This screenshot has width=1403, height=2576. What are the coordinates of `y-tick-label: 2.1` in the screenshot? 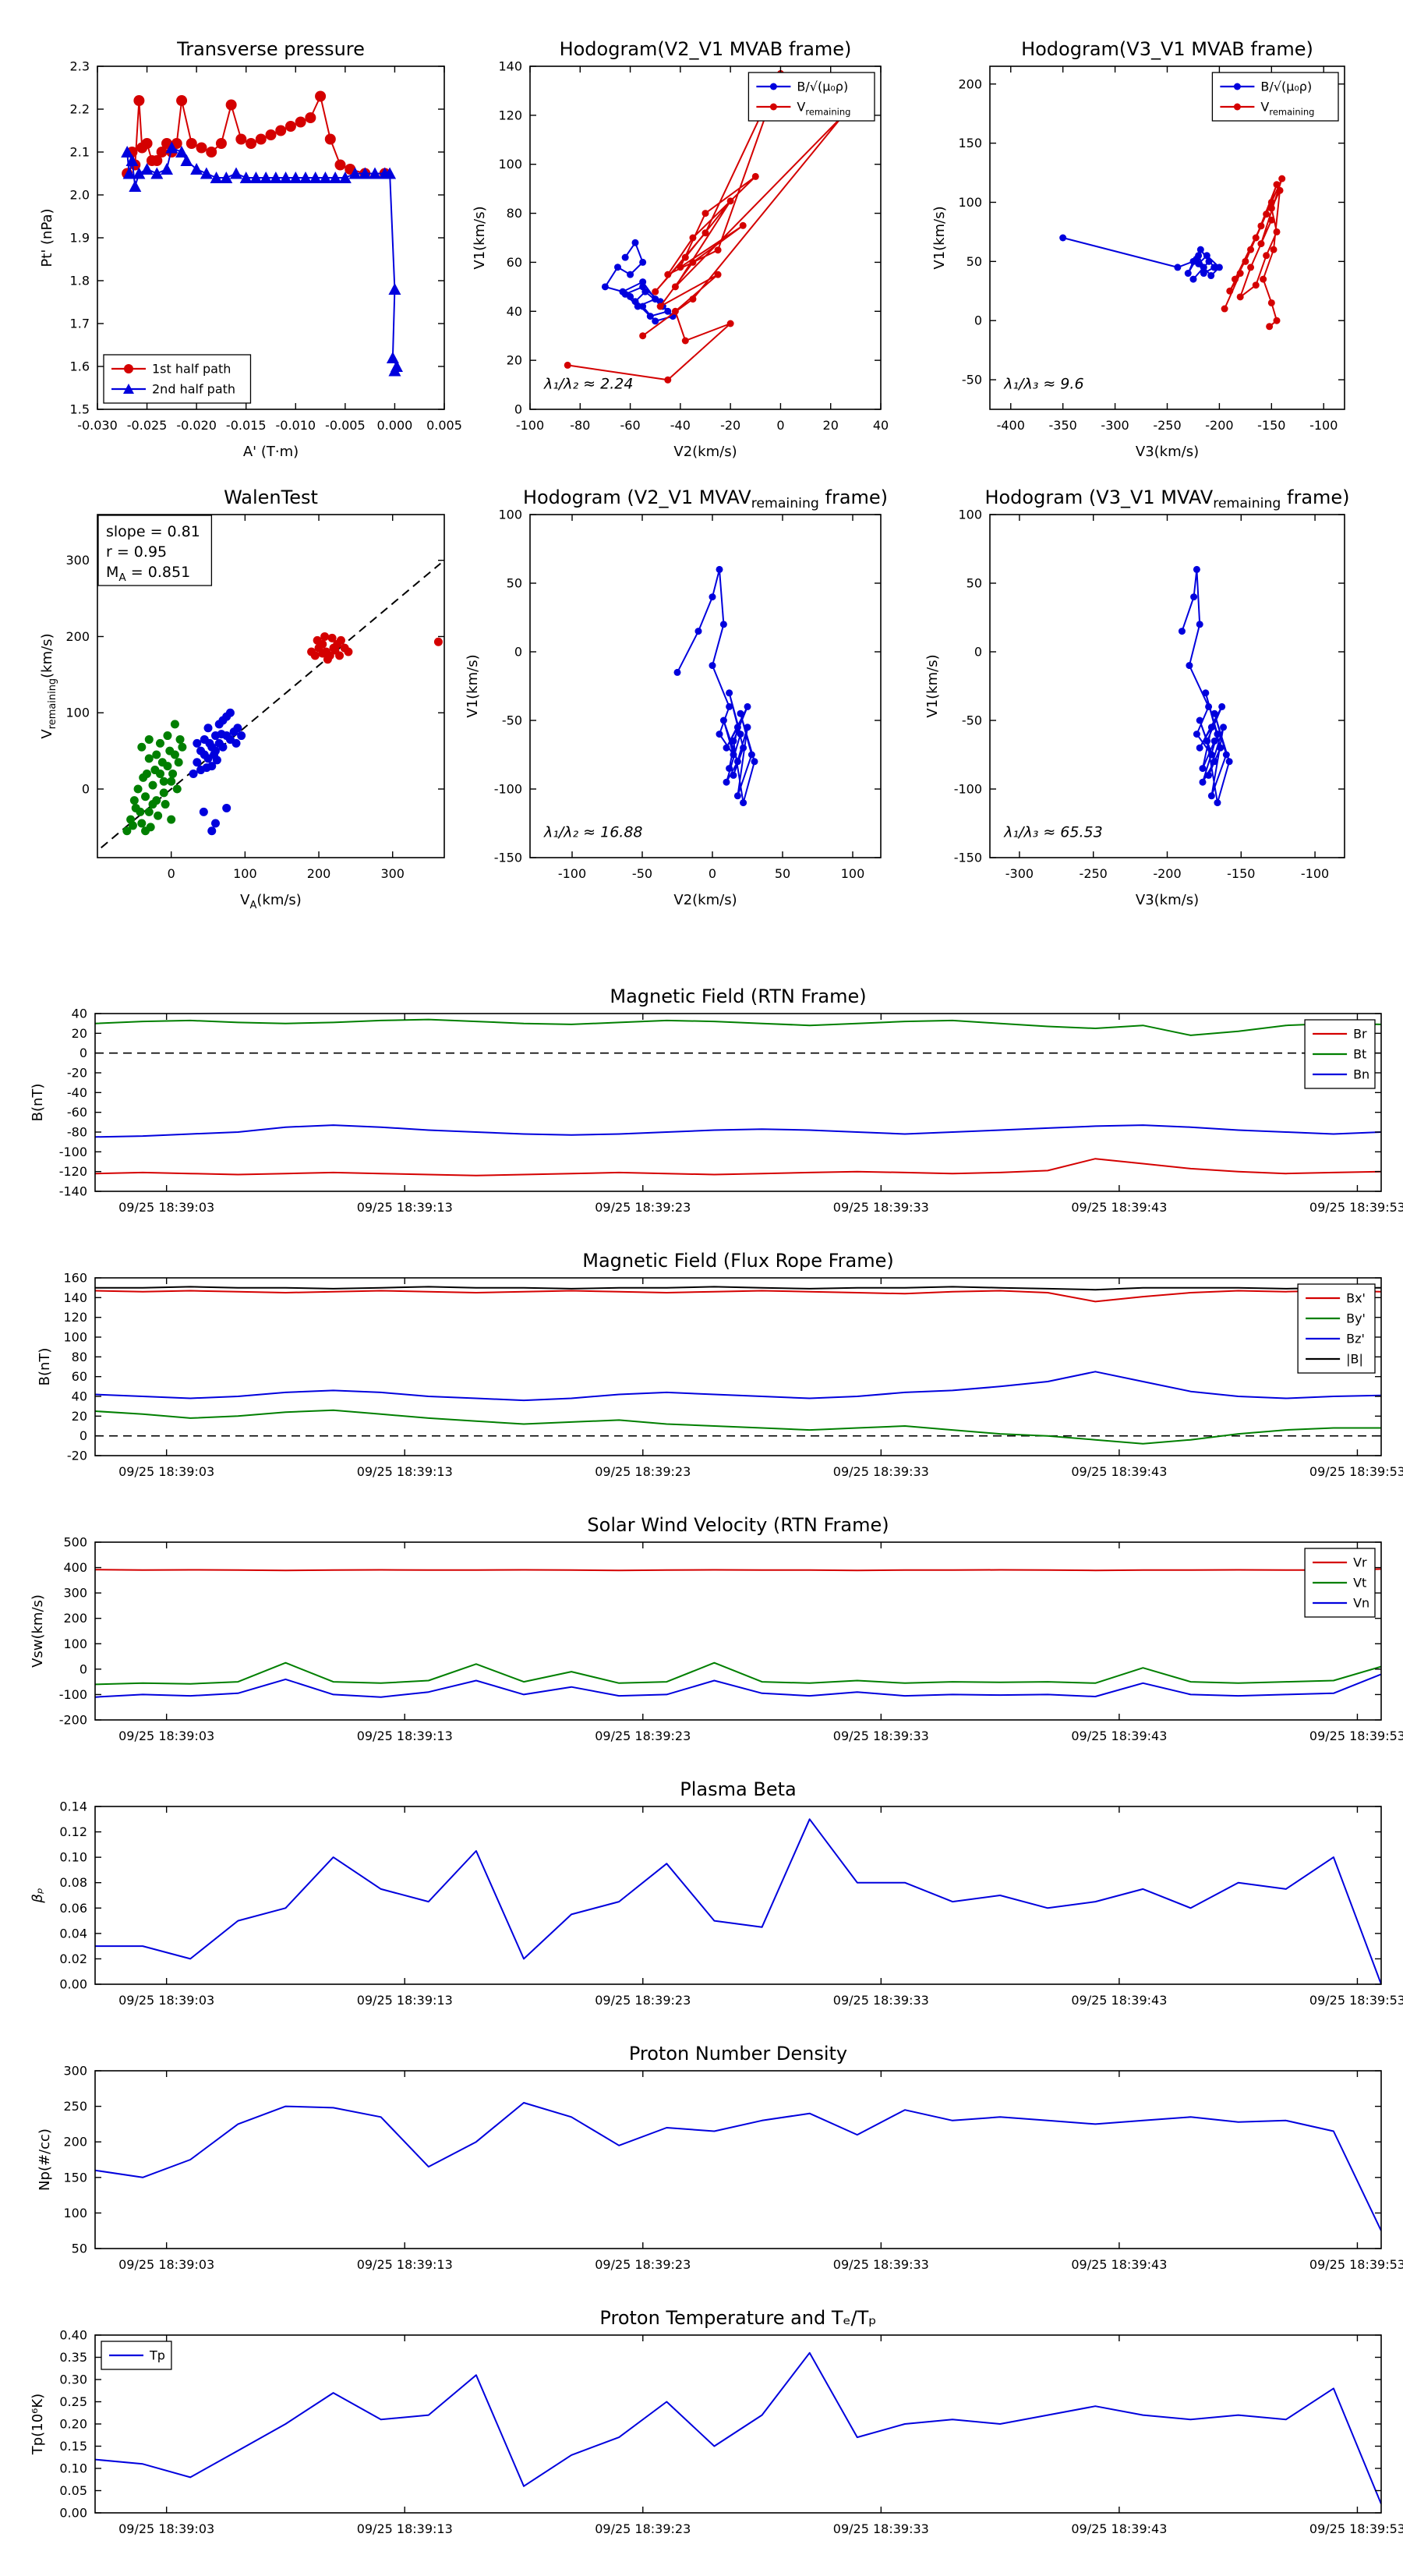 It's located at (80, 152).